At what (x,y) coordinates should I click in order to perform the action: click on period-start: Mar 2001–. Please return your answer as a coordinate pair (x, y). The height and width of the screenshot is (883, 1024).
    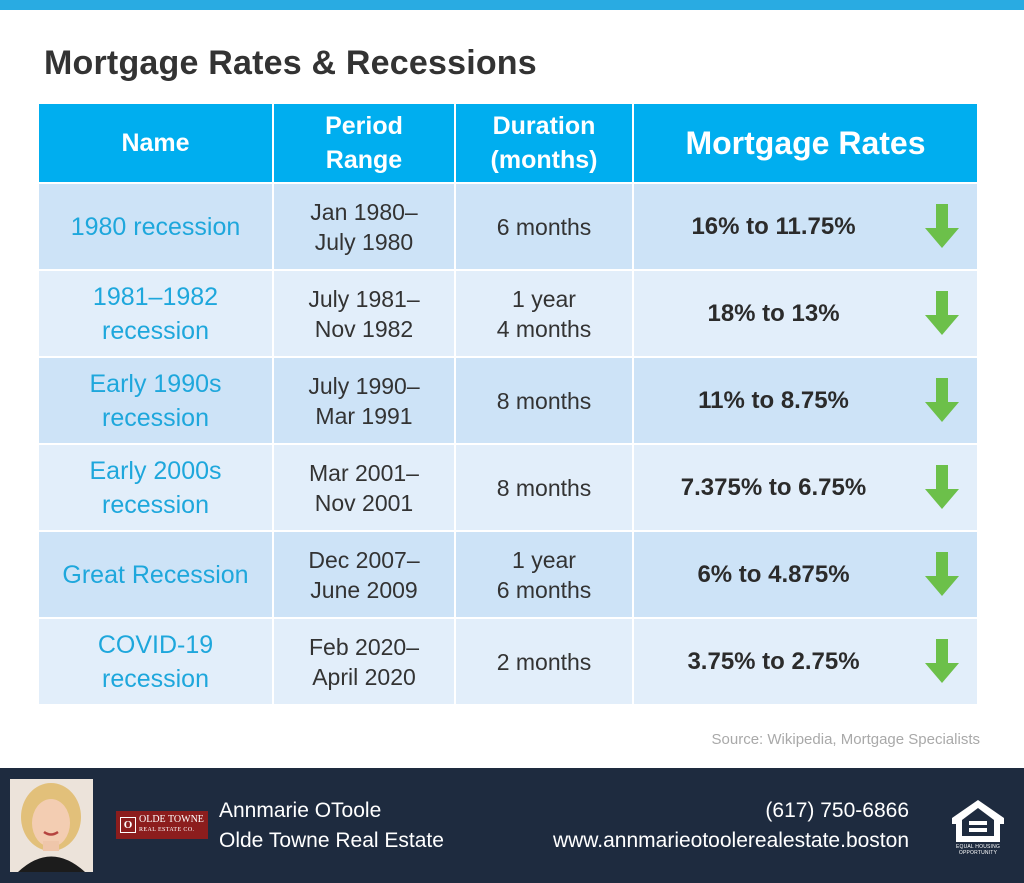
    Looking at the image, I should click on (364, 472).